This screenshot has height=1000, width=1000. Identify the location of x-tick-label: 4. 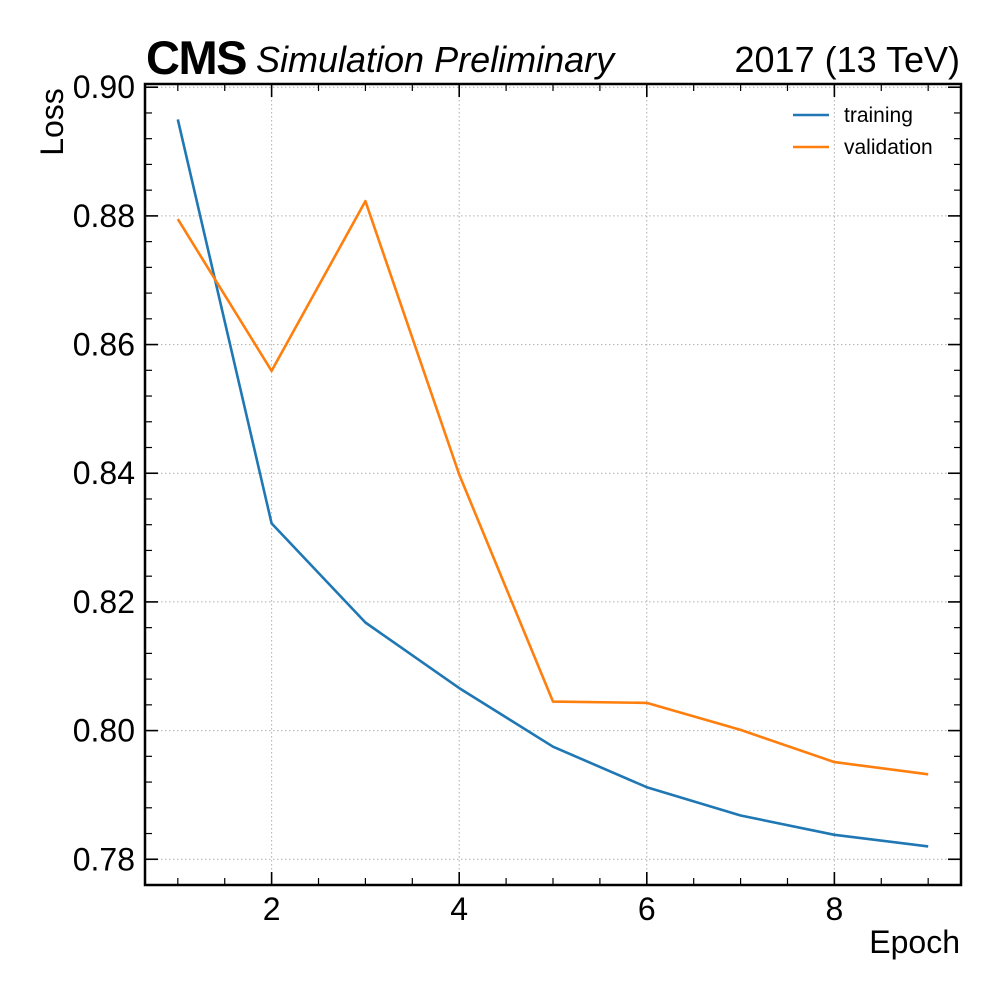
(459, 909).